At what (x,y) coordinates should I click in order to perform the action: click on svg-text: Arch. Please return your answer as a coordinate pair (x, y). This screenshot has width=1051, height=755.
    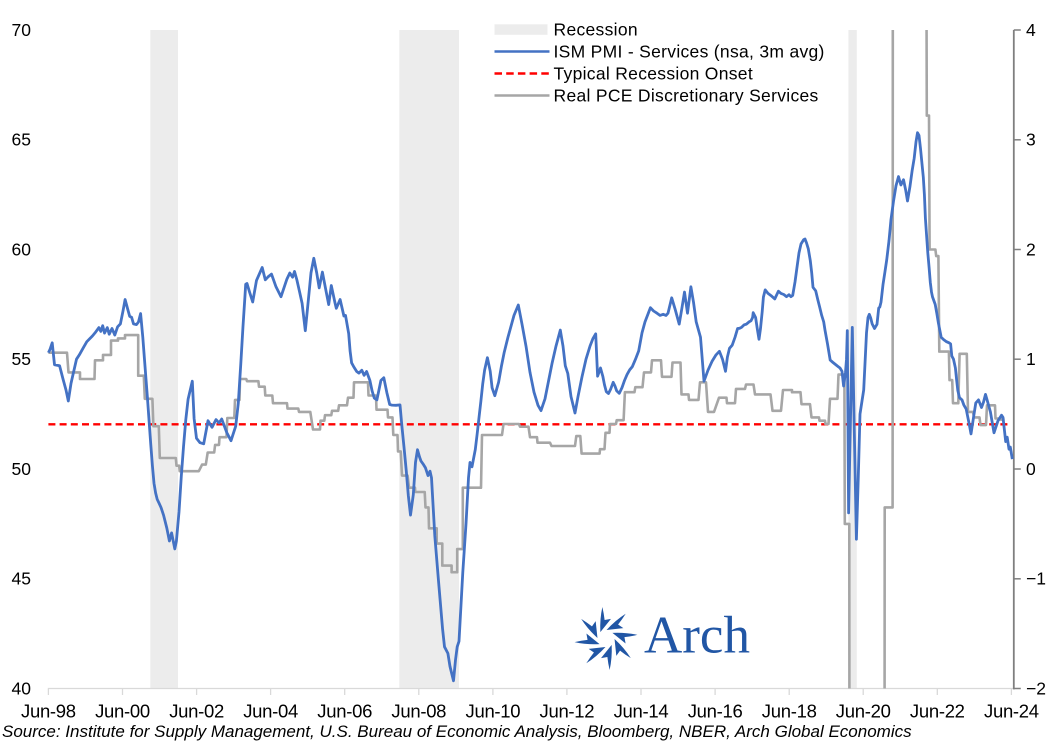
    Looking at the image, I should click on (697, 636).